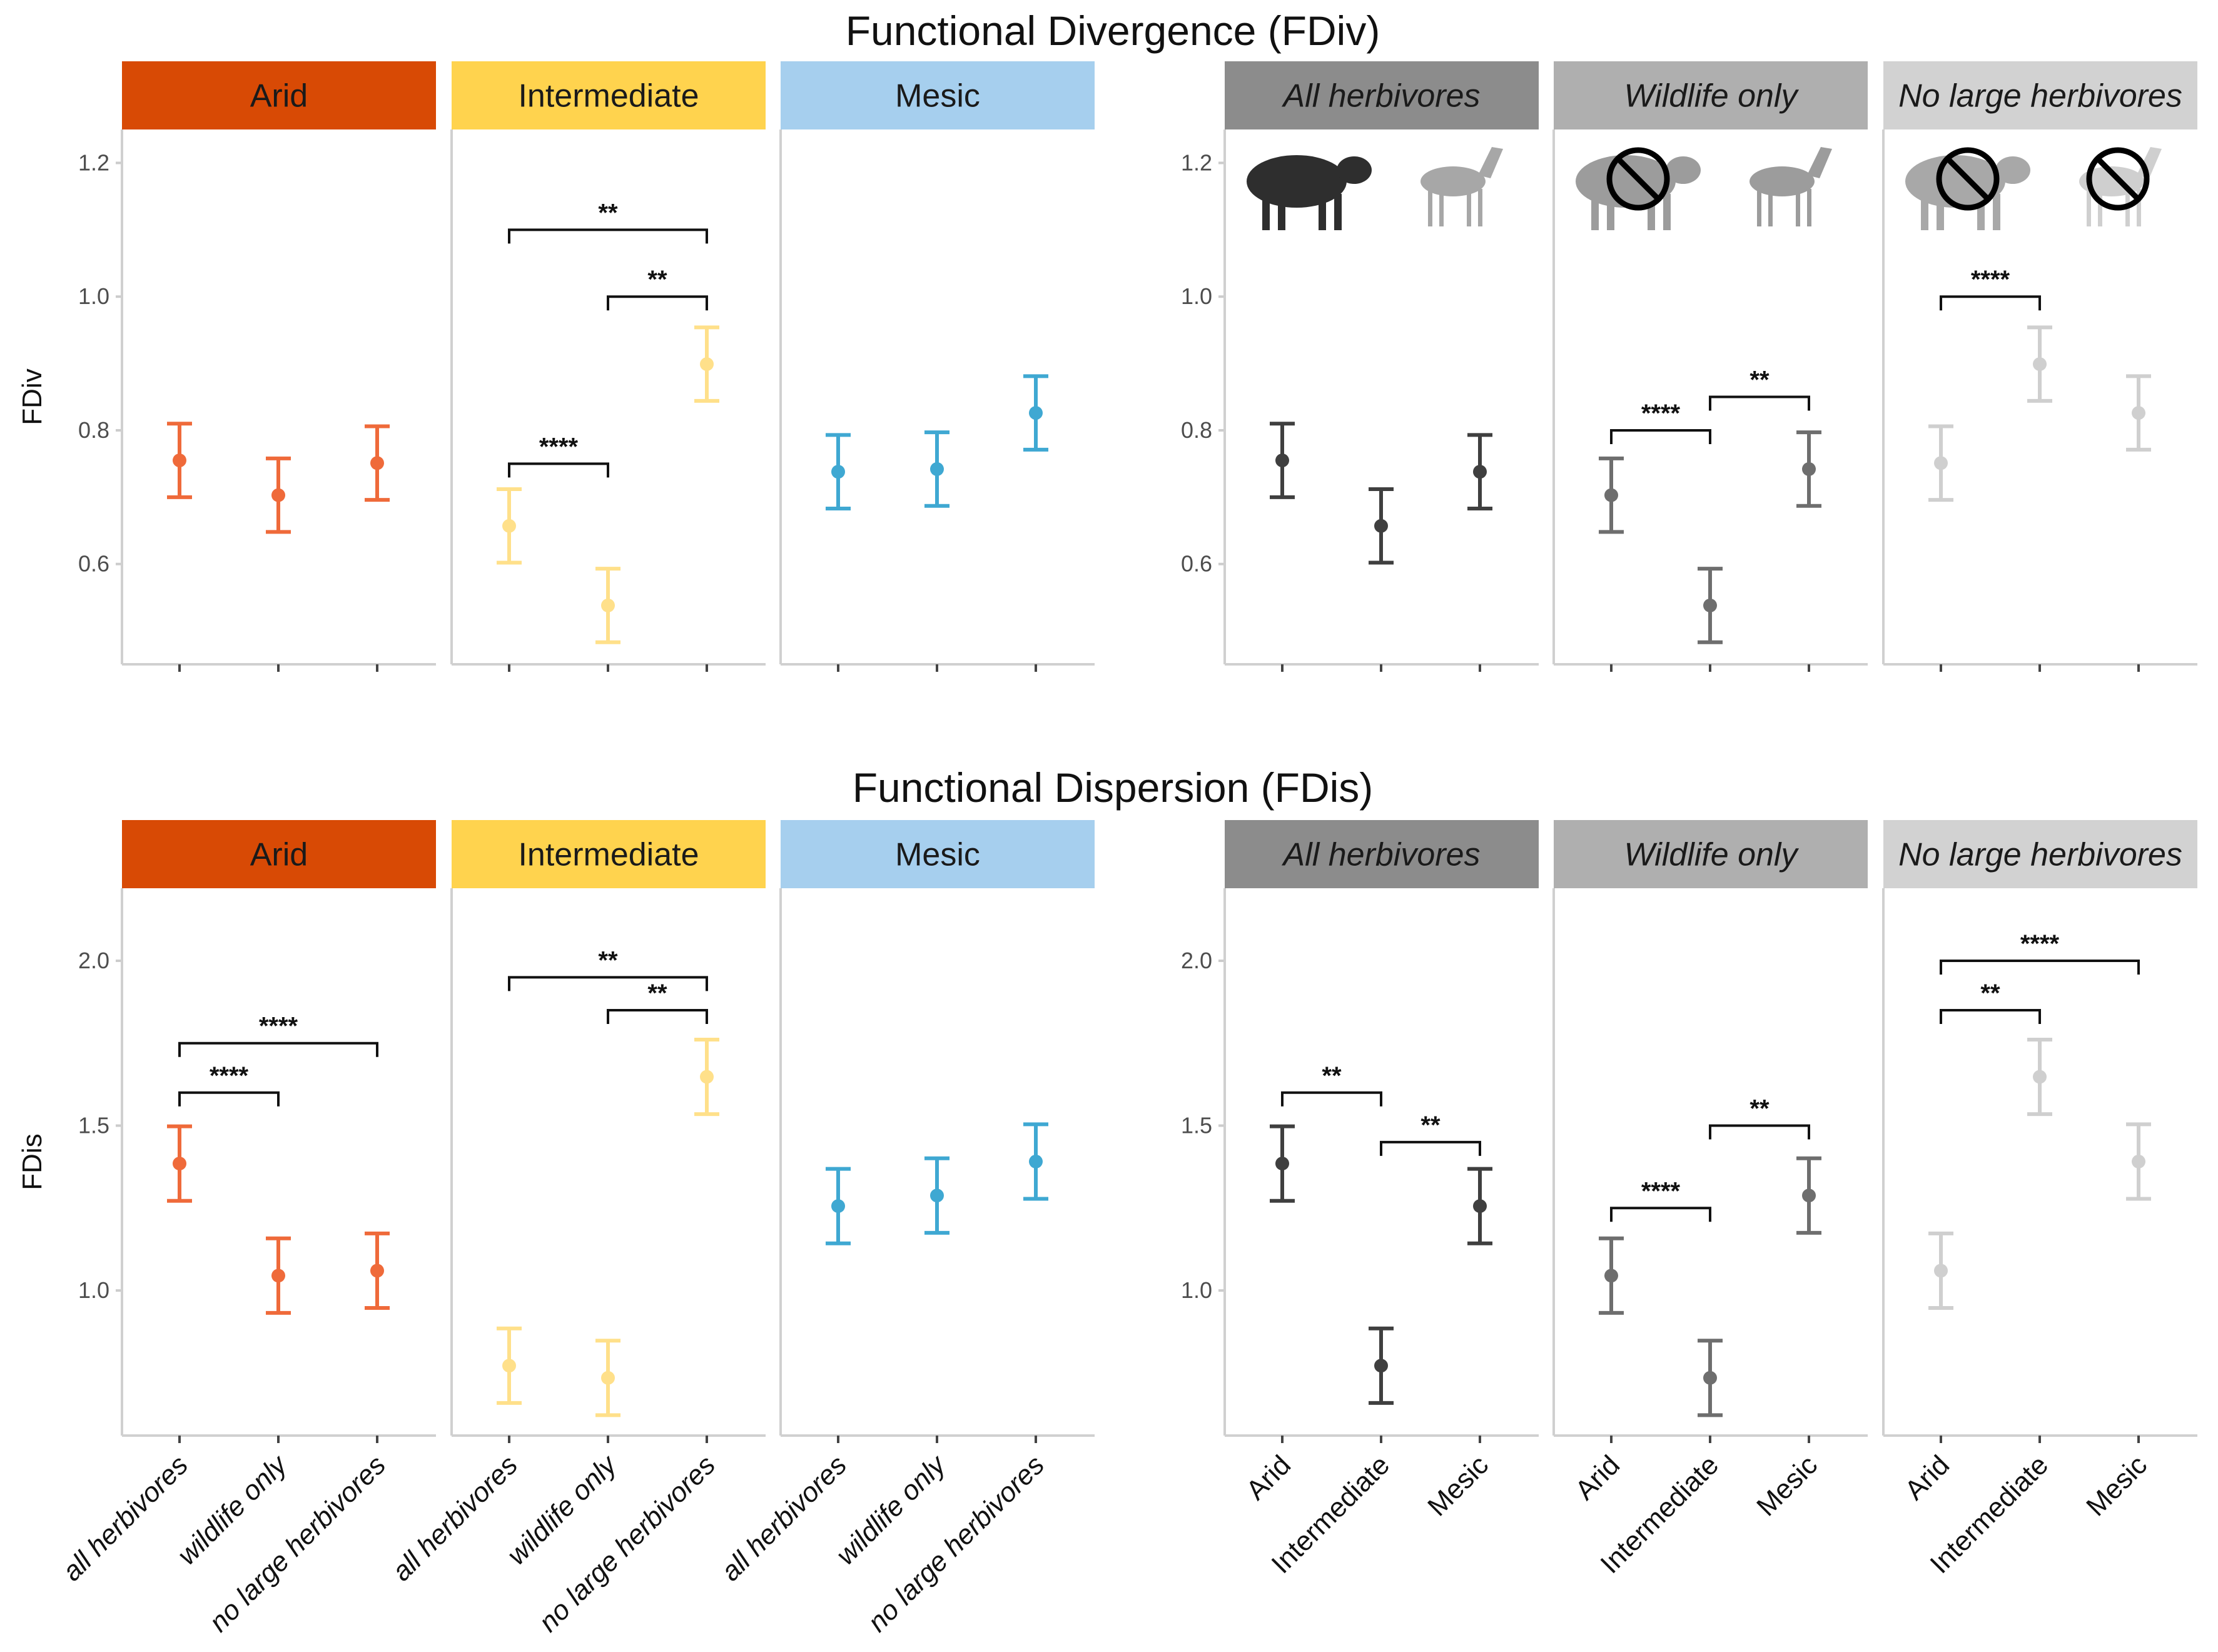 The width and height of the screenshot is (2218, 1652). I want to click on y-tick-label: 1.2, so click(1196, 162).